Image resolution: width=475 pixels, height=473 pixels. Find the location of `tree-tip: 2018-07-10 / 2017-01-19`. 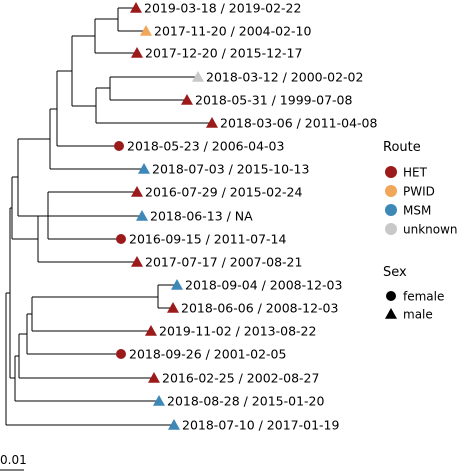

tree-tip: 2018-07-10 / 2017-01-19 is located at coordinates (253, 425).